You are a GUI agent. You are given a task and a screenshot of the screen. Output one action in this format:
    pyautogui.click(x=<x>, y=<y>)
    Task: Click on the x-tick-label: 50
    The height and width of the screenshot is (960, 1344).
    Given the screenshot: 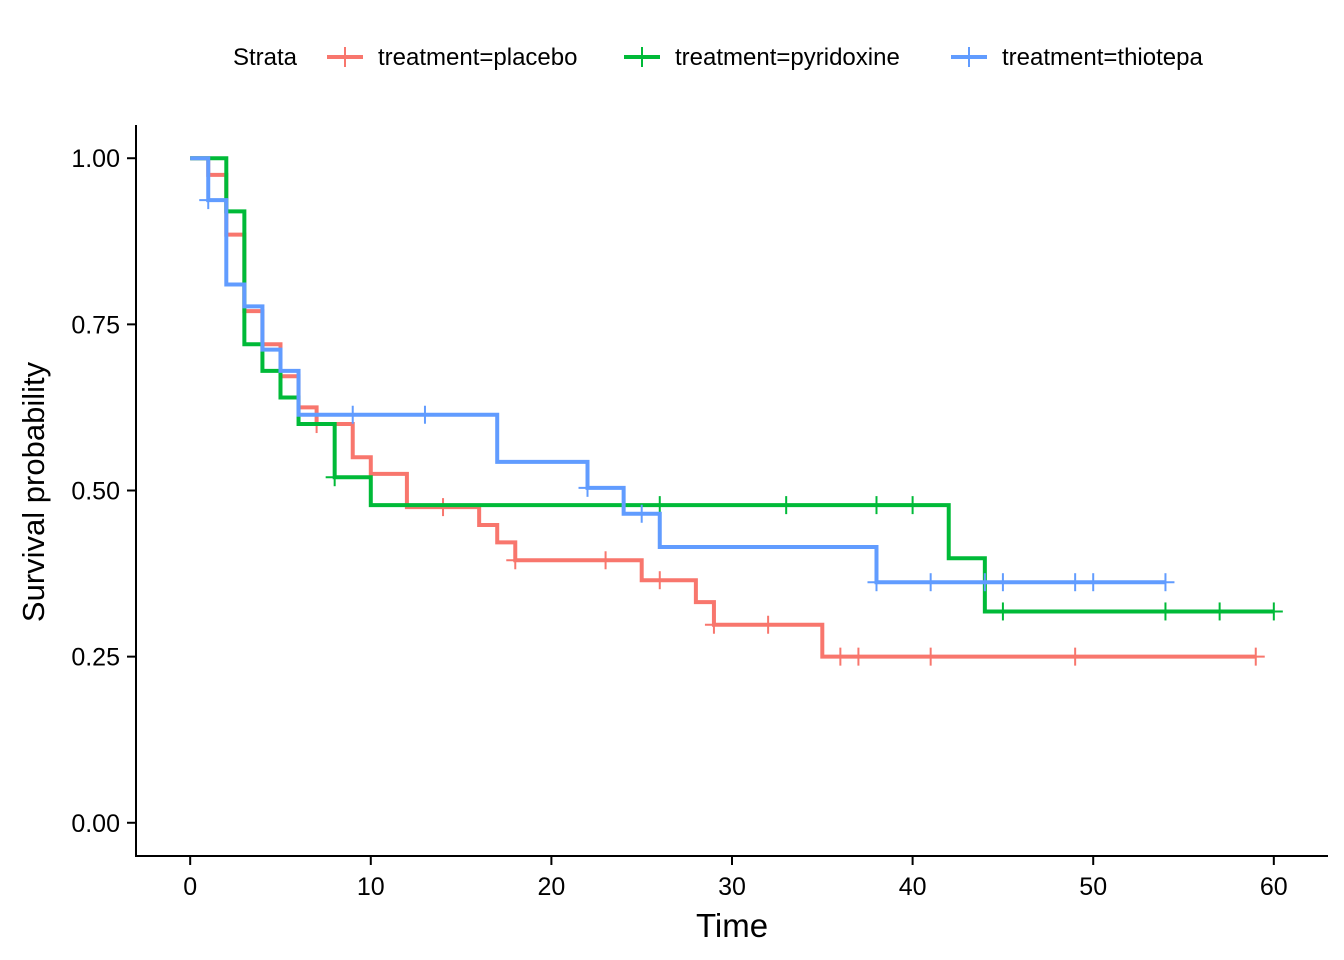 What is the action you would take?
    pyautogui.click(x=1093, y=887)
    